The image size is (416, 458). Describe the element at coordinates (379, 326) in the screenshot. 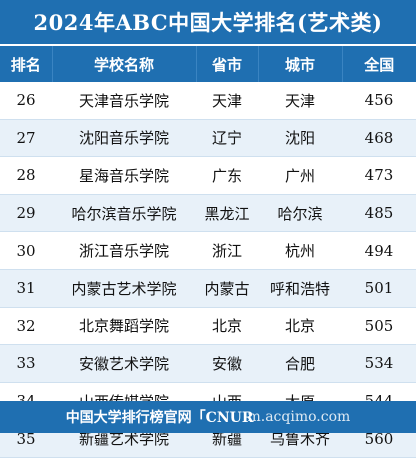

I see `national-rank-cell: 505` at that location.